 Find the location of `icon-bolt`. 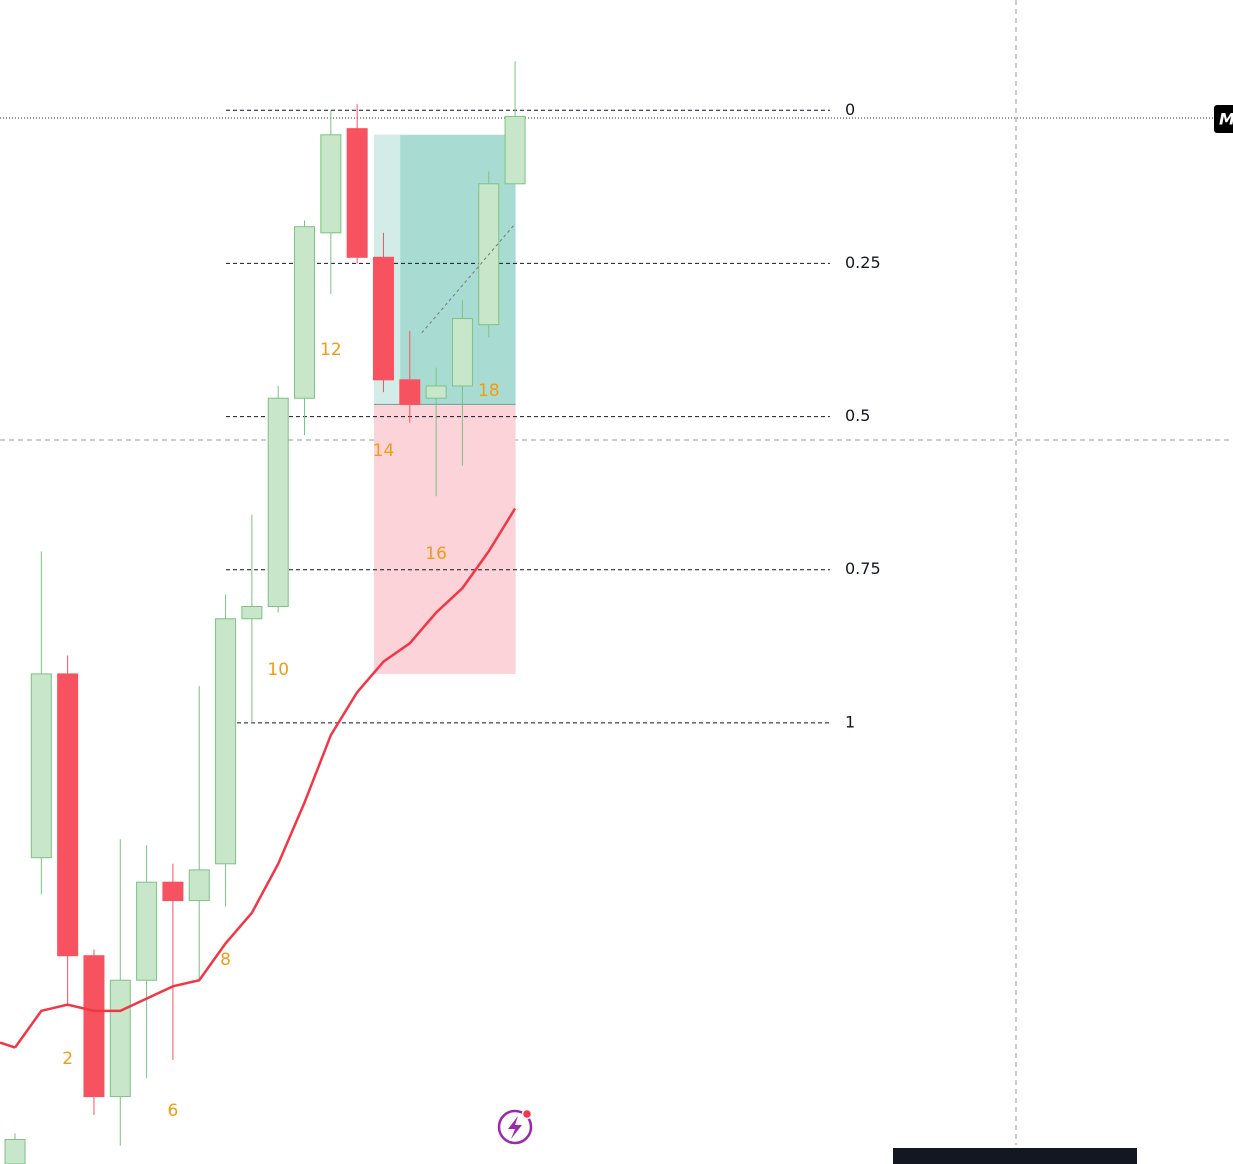

icon-bolt is located at coordinates (515, 1127).